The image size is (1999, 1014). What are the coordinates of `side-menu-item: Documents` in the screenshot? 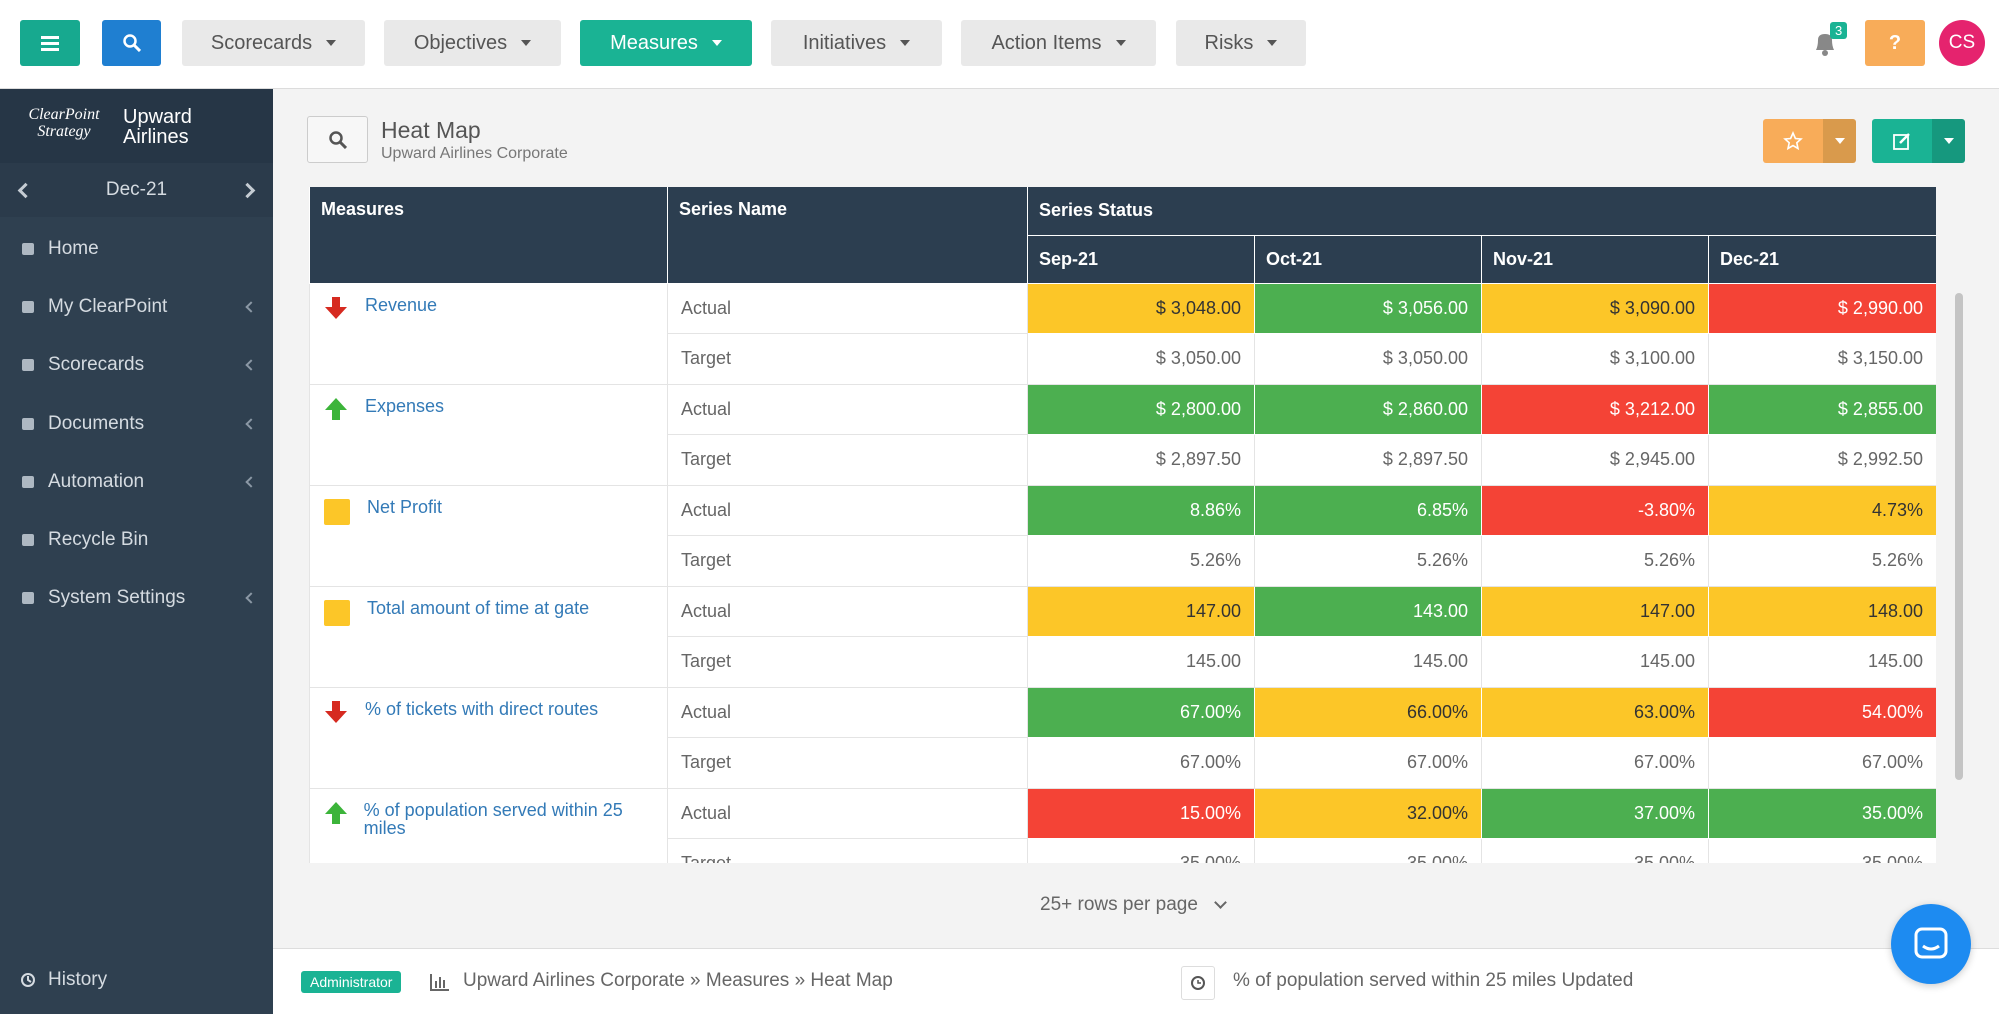 It's located at (138, 424).